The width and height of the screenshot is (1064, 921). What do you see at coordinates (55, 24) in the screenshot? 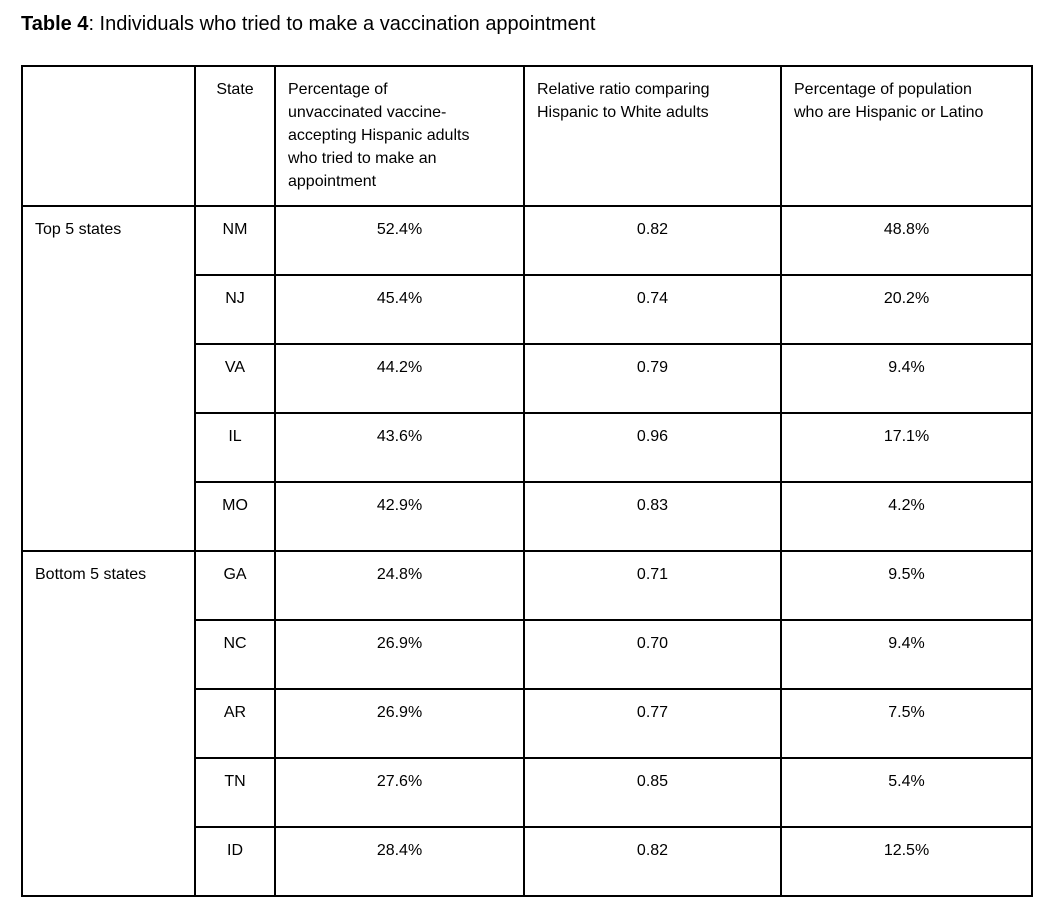
I see `table-caption-label: Table 4` at bounding box center [55, 24].